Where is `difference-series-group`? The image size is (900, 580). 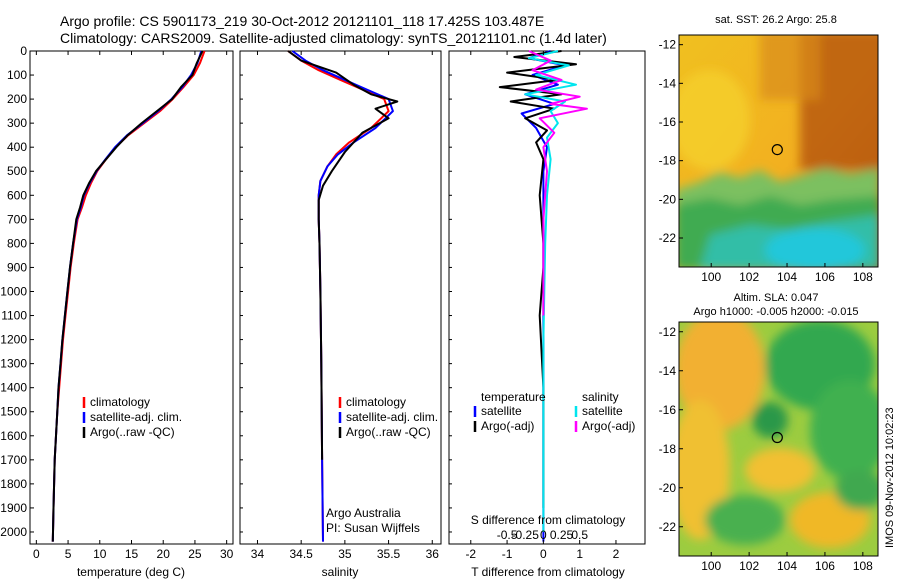 difference-series-group is located at coordinates (543, 296).